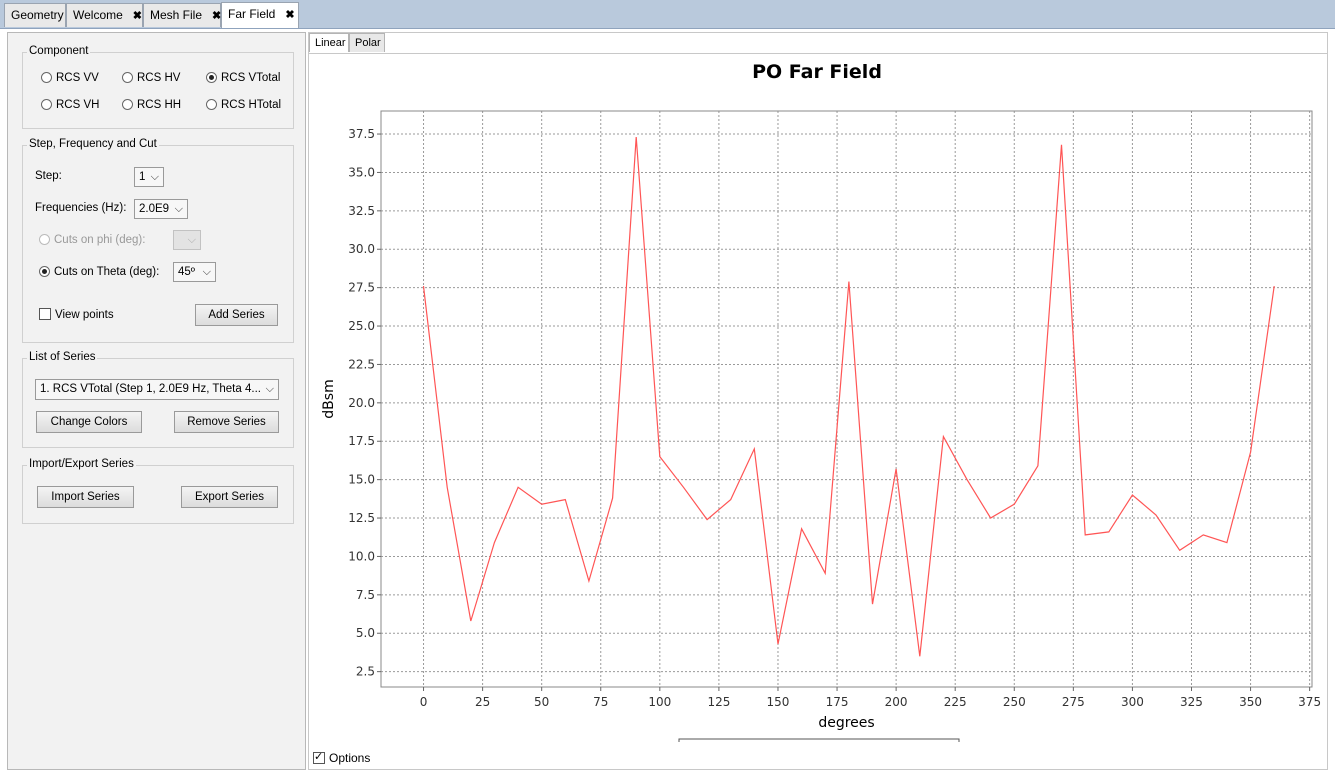  What do you see at coordinates (260, 15) in the screenshot?
I see `tab-far-field: Far Field ✖` at bounding box center [260, 15].